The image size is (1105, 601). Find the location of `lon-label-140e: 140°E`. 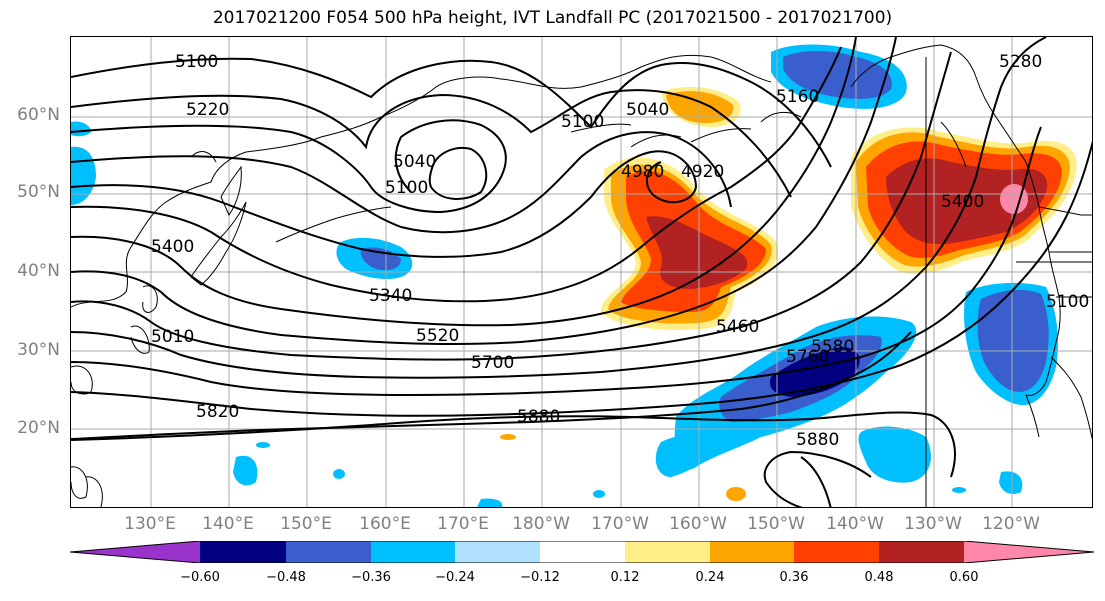

lon-label-140e: 140°E is located at coordinates (228, 524).